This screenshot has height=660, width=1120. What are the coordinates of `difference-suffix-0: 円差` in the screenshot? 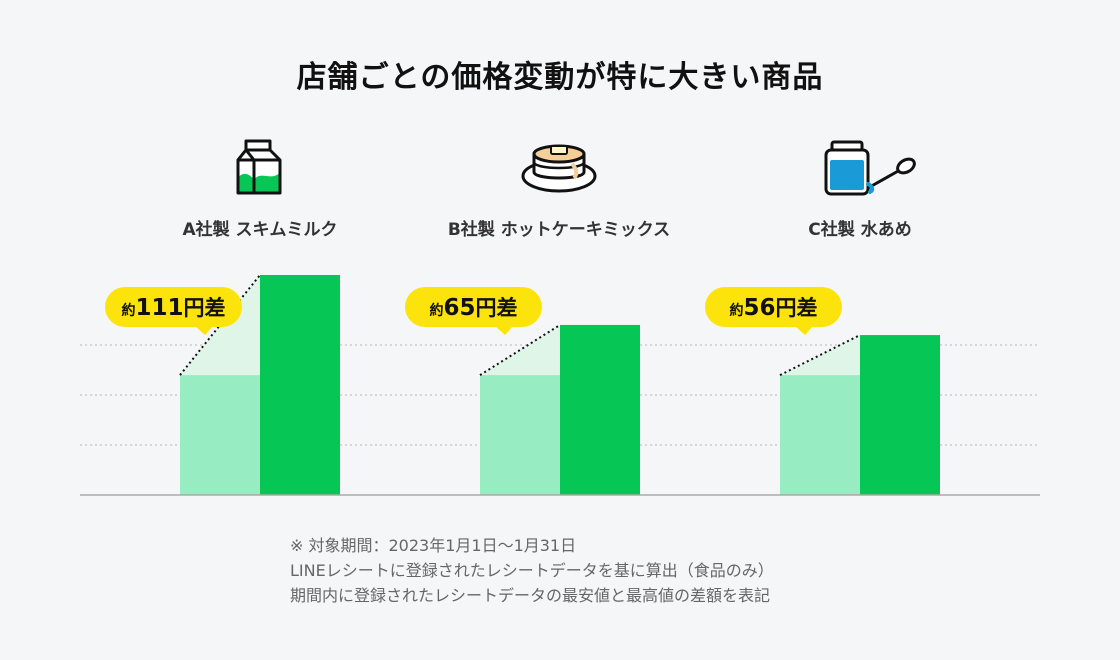 It's located at (205, 308).